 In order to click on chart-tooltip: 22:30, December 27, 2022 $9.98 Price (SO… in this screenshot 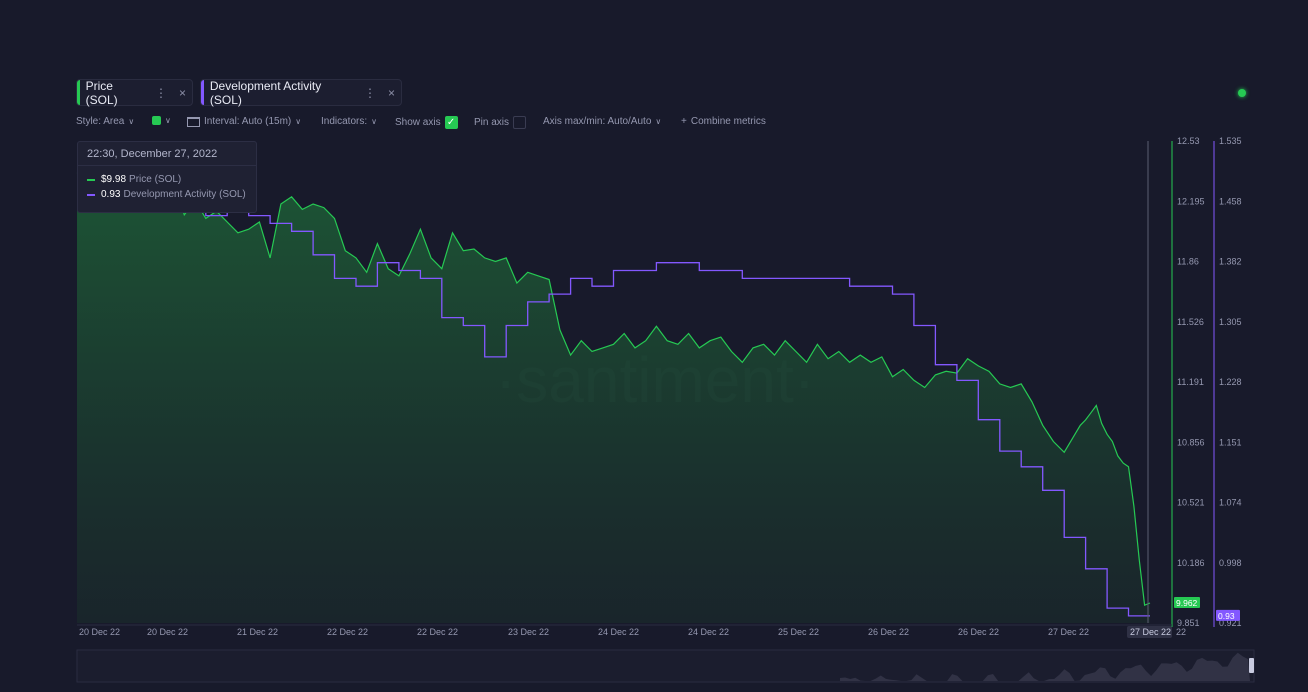, I will do `click(167, 177)`.